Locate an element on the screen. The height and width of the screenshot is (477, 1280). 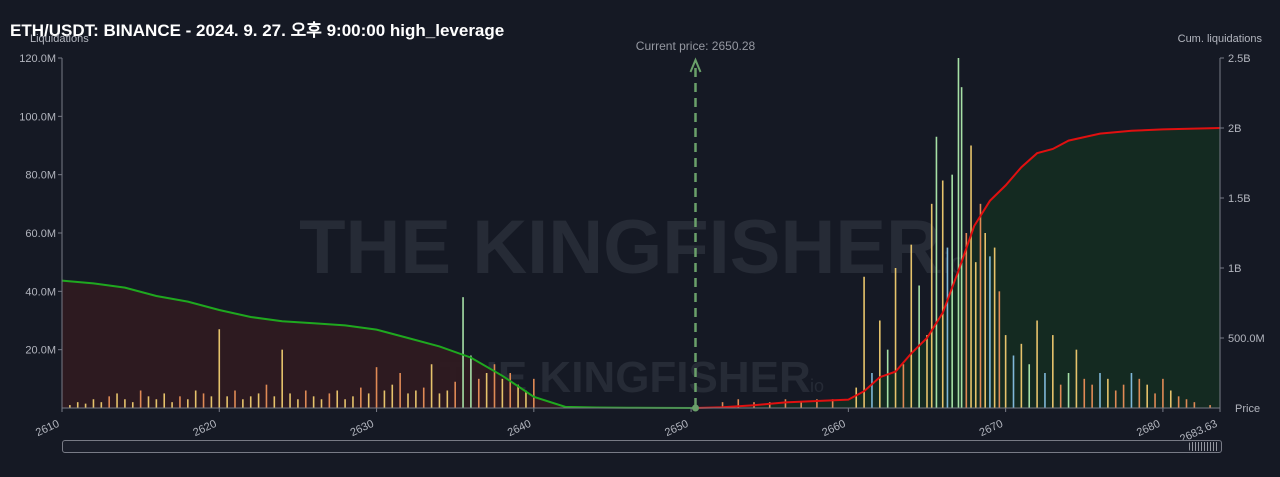
y-tick-label: 60.0M is located at coordinates (40, 234).